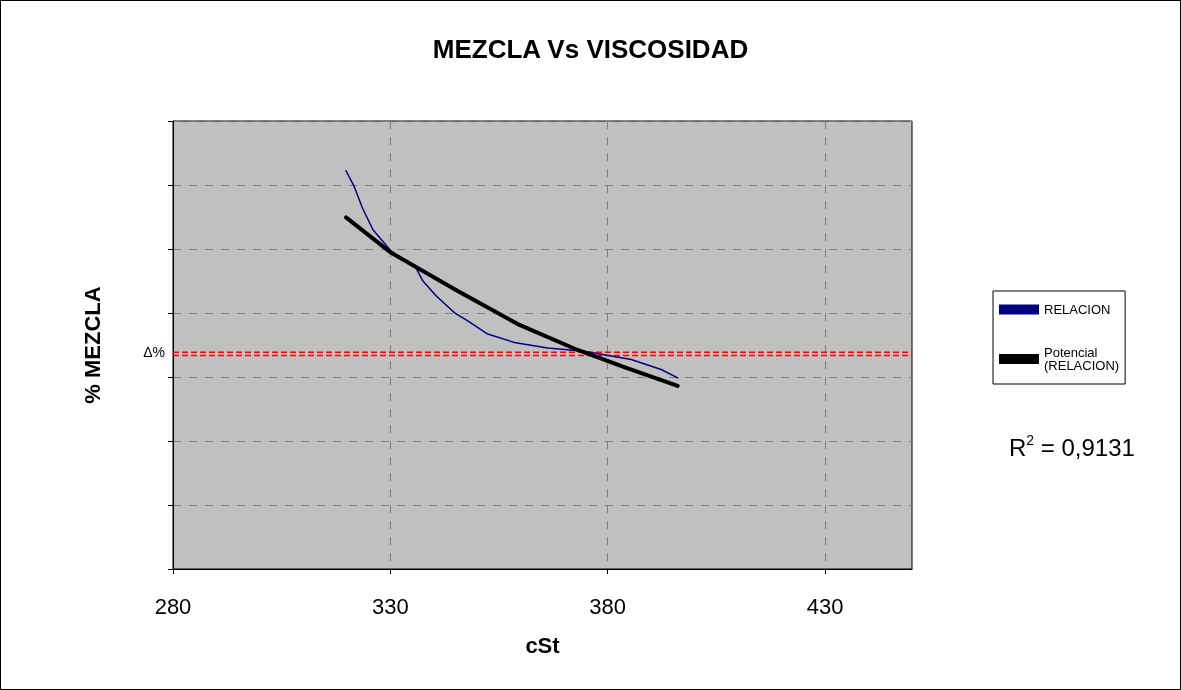 Image resolution: width=1181 pixels, height=690 pixels. What do you see at coordinates (154, 352) in the screenshot?
I see `ref-line-label: Δ%` at bounding box center [154, 352].